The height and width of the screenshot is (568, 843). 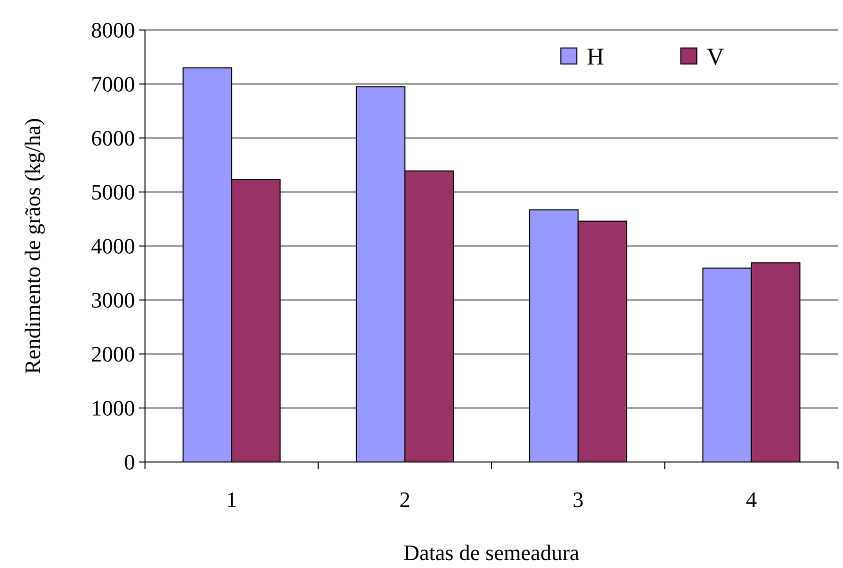 I want to click on x-tick-label: 2, so click(x=404, y=499).